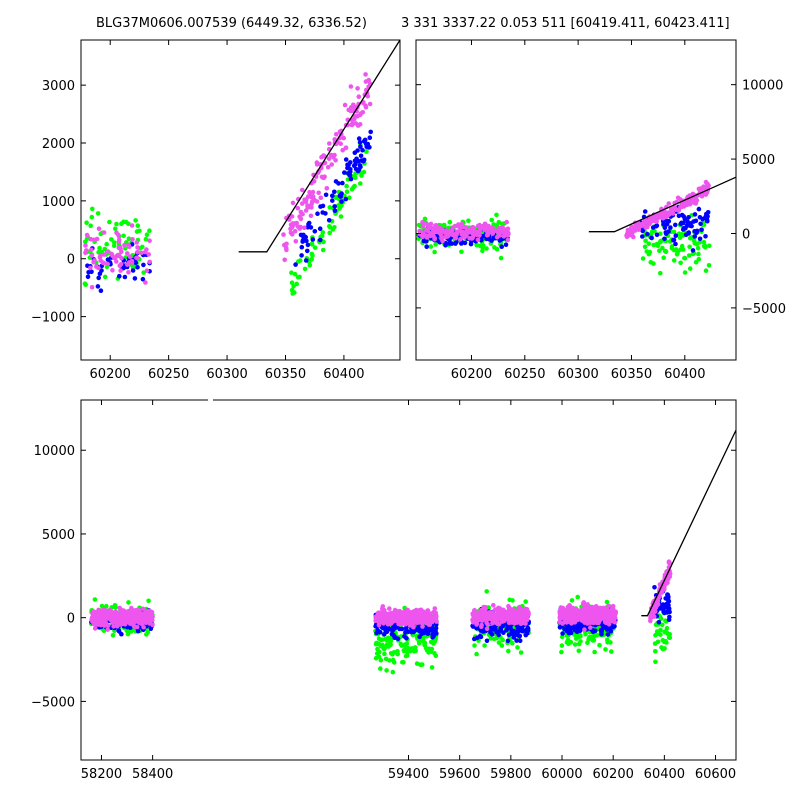  Describe the element at coordinates (241, 168) in the screenshot. I see `top-left-plot-area` at that location.